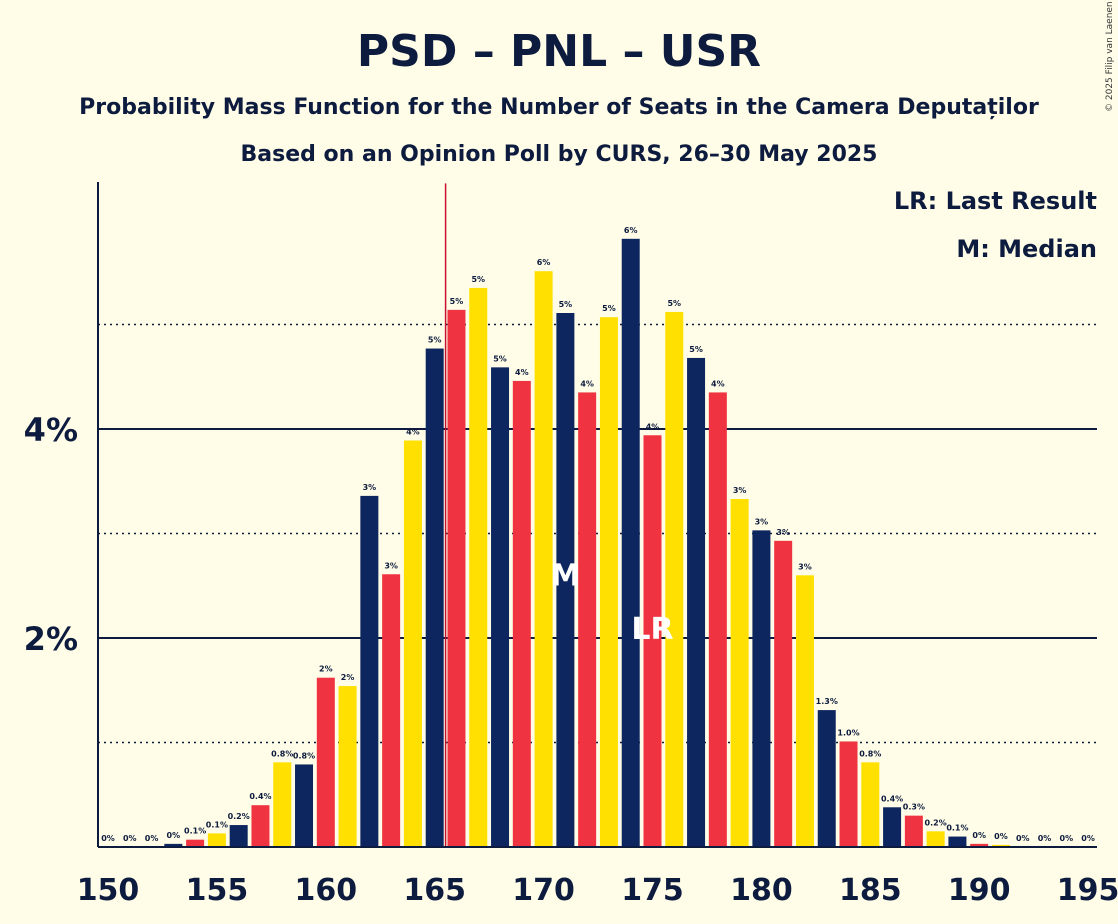 The height and width of the screenshot is (924, 1118). Describe the element at coordinates (848, 732) in the screenshot. I see `bar-value-label: 1.0%` at that location.